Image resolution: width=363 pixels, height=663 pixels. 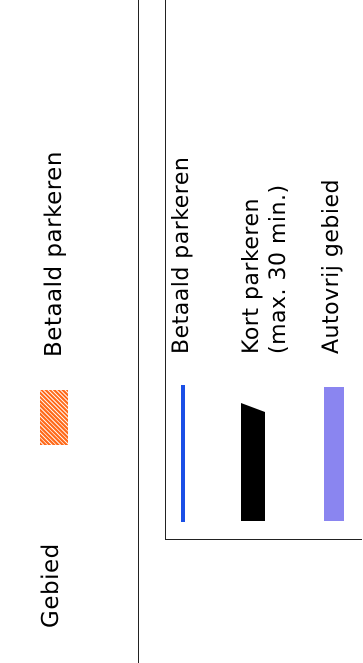 I want to click on divider-line, so click(x=138, y=331).